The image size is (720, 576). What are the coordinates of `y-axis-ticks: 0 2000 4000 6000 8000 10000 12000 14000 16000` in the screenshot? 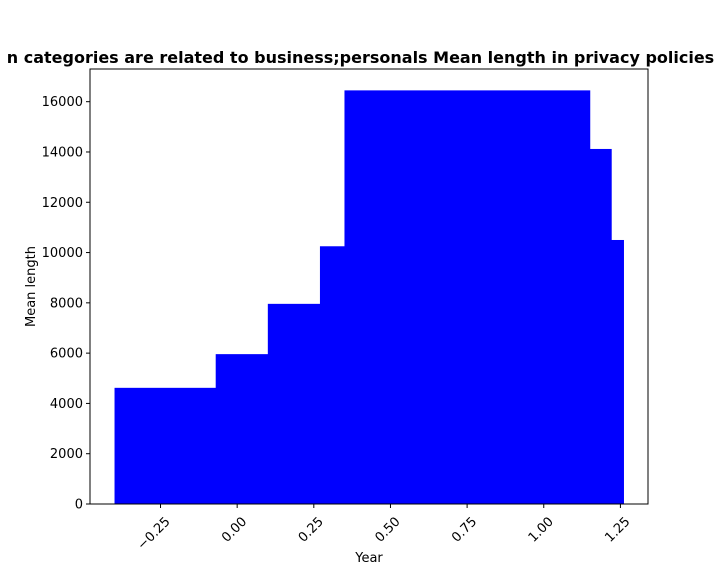 It's located at (66, 304).